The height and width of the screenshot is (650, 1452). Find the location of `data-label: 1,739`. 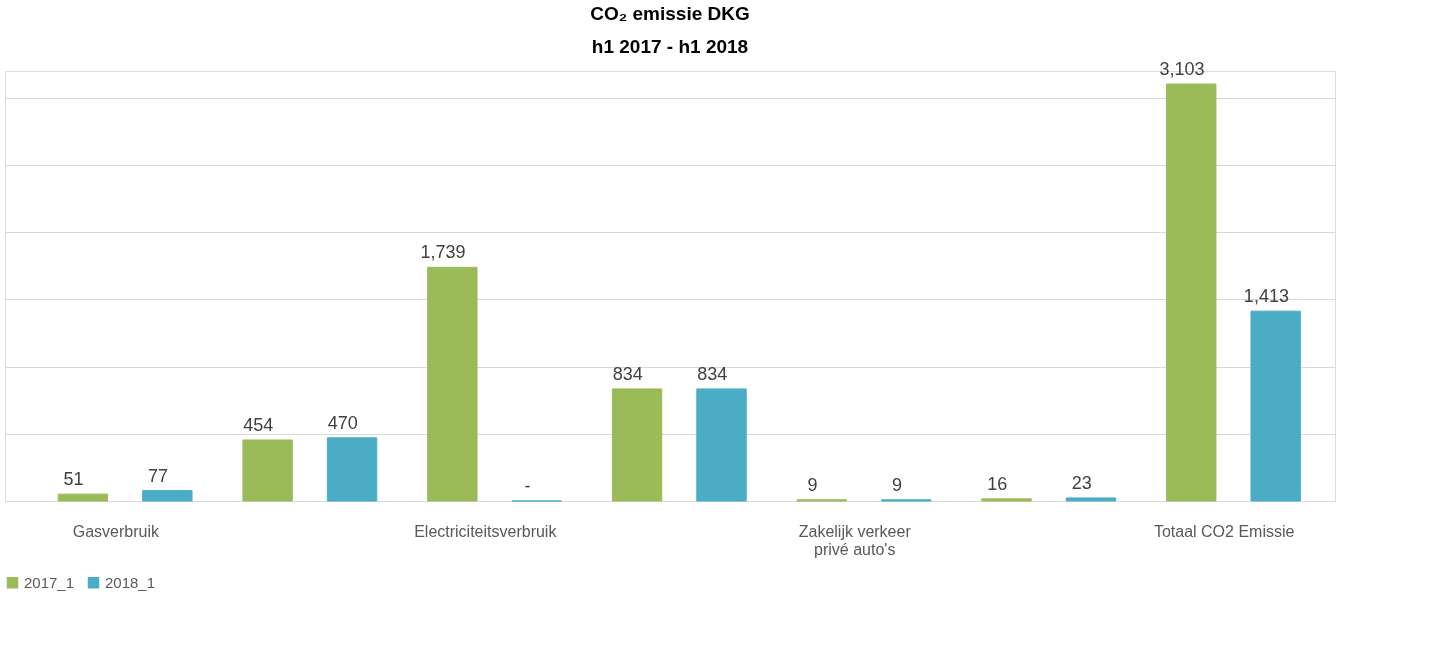

data-label: 1,739 is located at coordinates (443, 252).